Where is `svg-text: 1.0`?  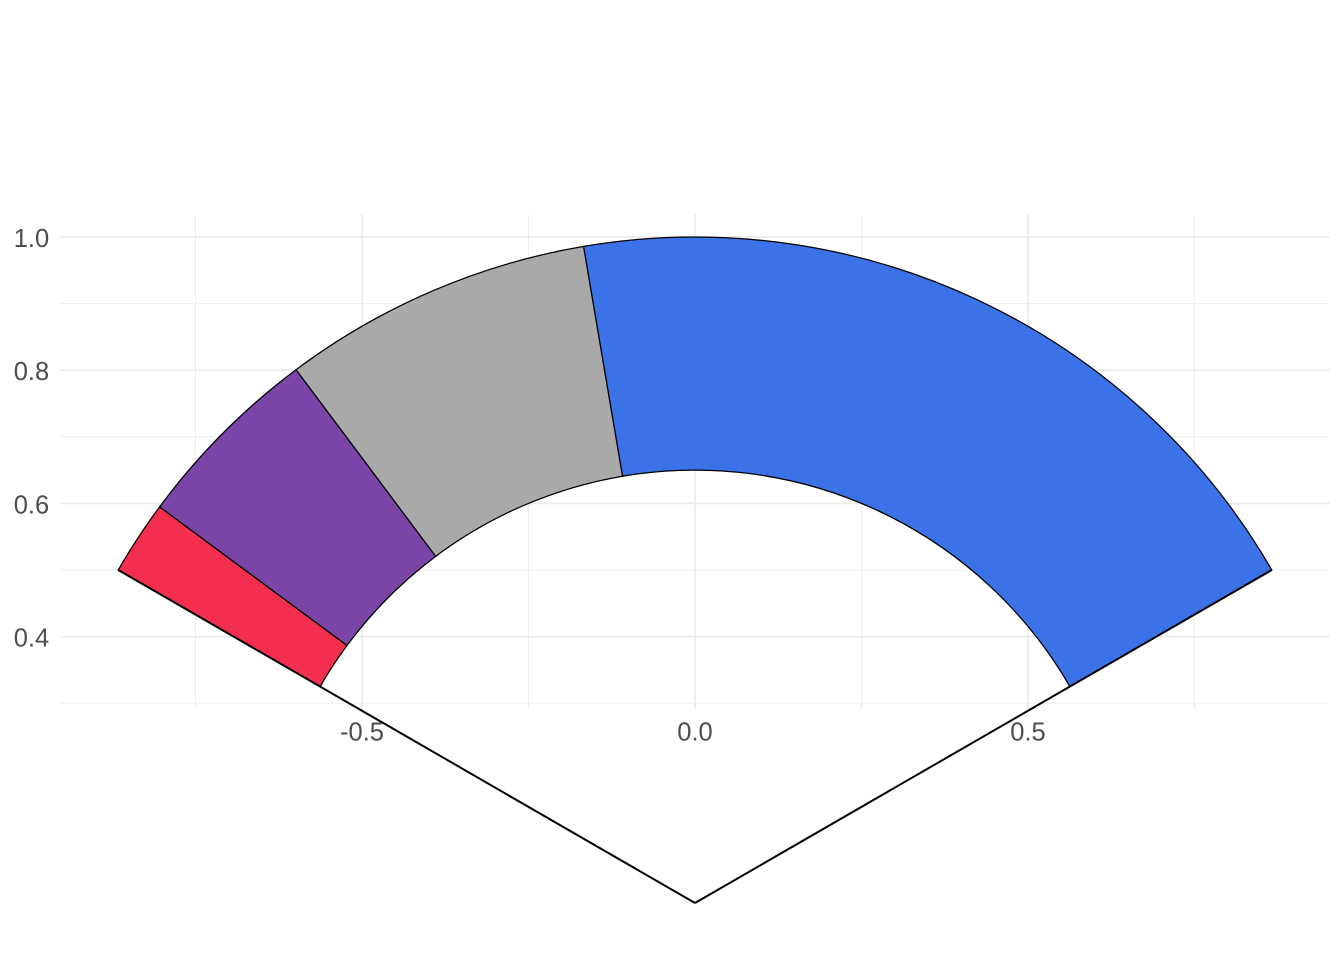
svg-text: 1.0 is located at coordinates (31, 239).